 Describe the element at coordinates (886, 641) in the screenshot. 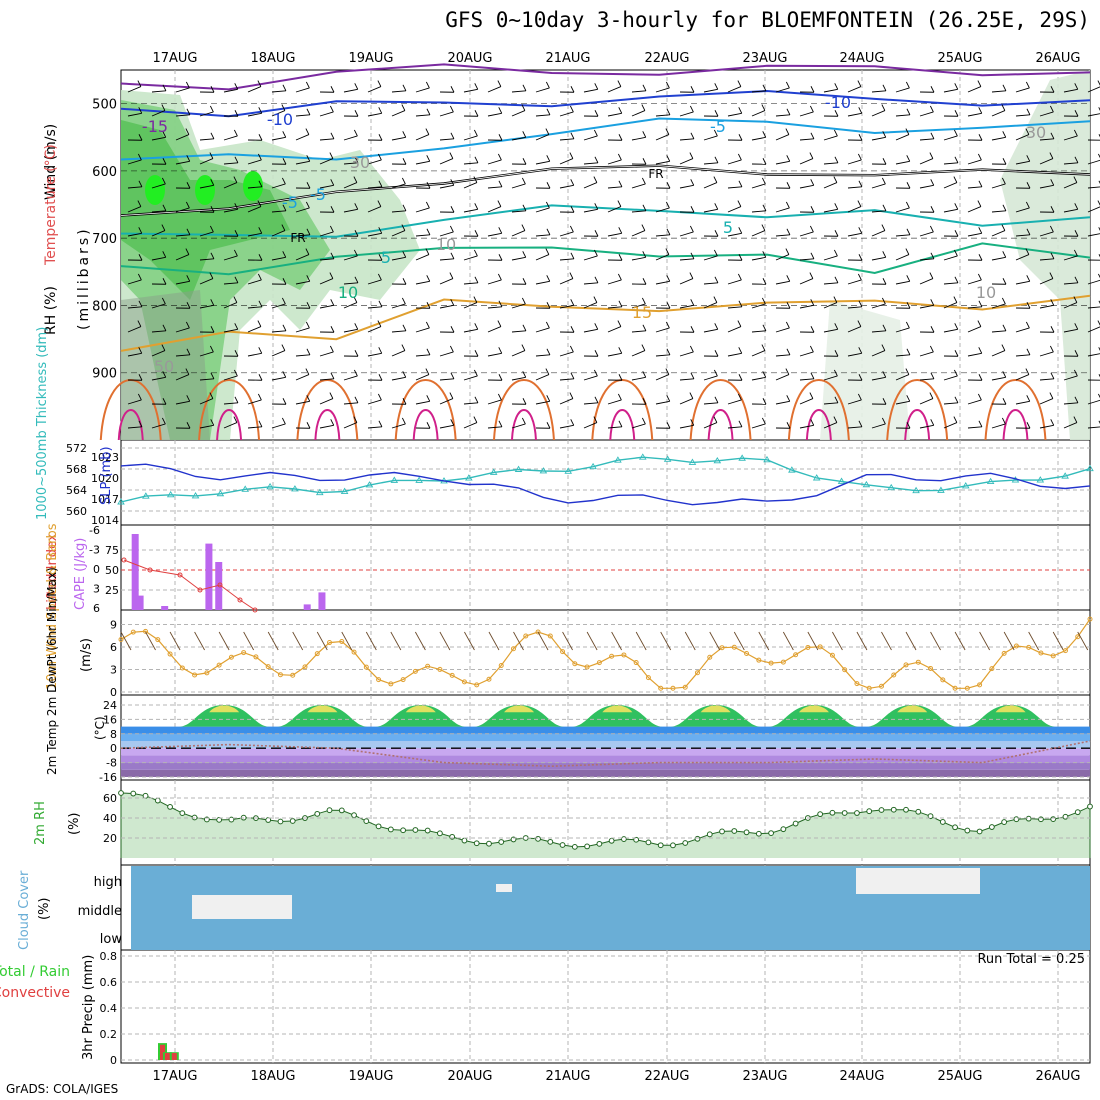

I see `wind10-barb` at that location.